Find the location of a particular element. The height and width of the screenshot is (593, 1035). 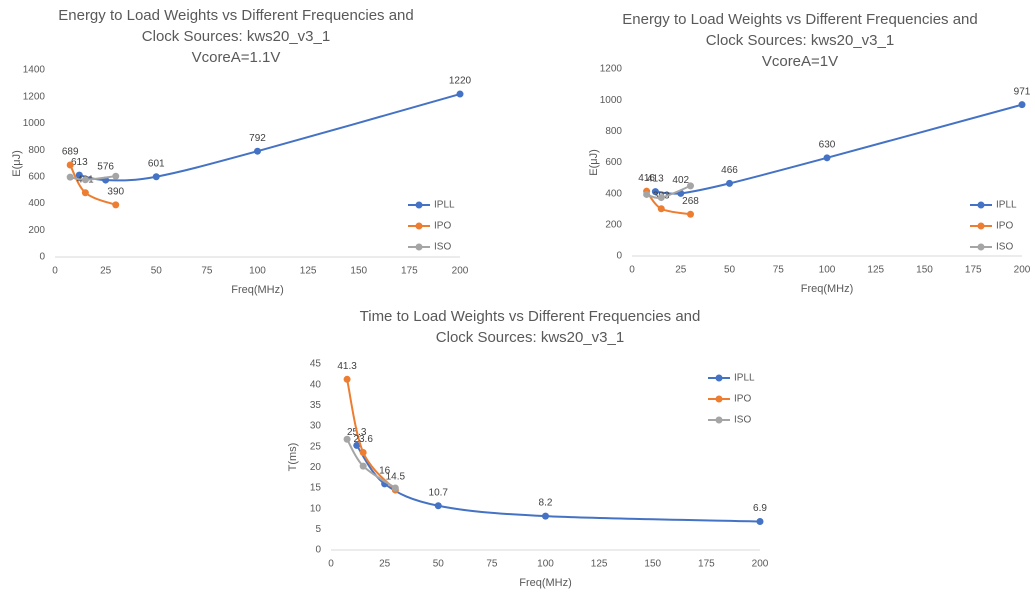

y-axis-label: T(ms) is located at coordinates (293, 457).